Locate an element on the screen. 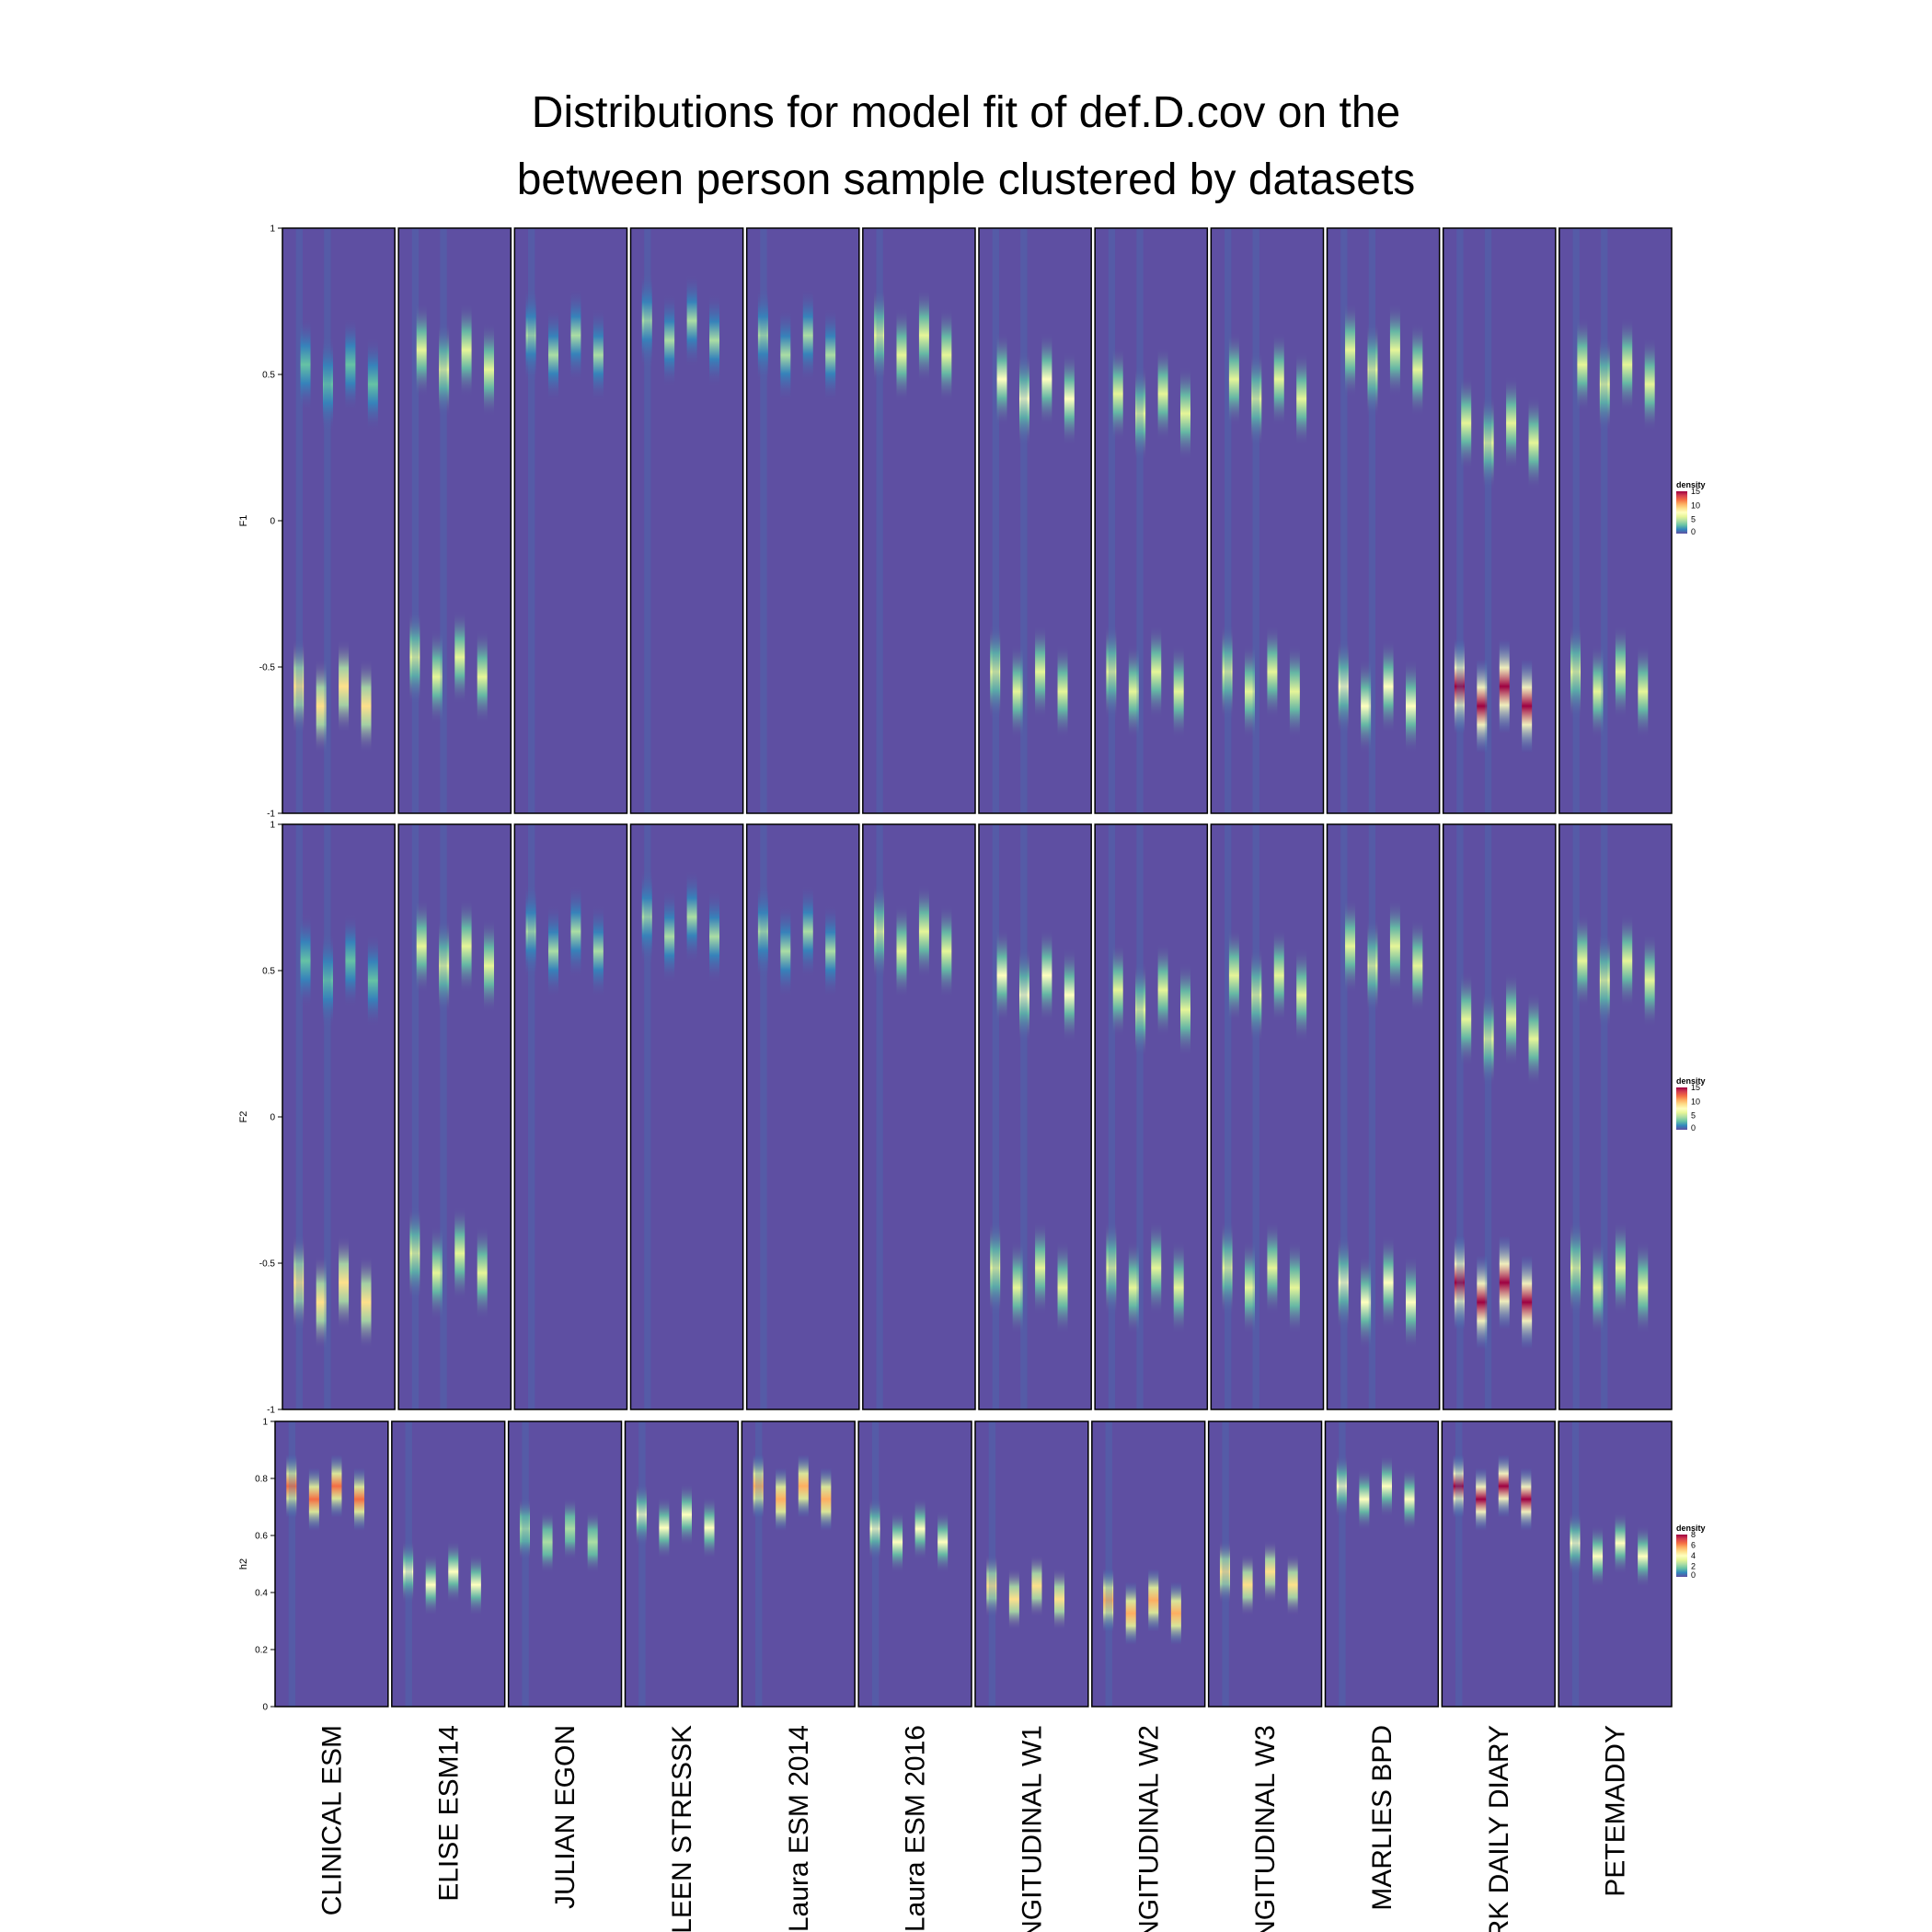  panel-f2-marlies-bpd is located at coordinates (1383, 1116).